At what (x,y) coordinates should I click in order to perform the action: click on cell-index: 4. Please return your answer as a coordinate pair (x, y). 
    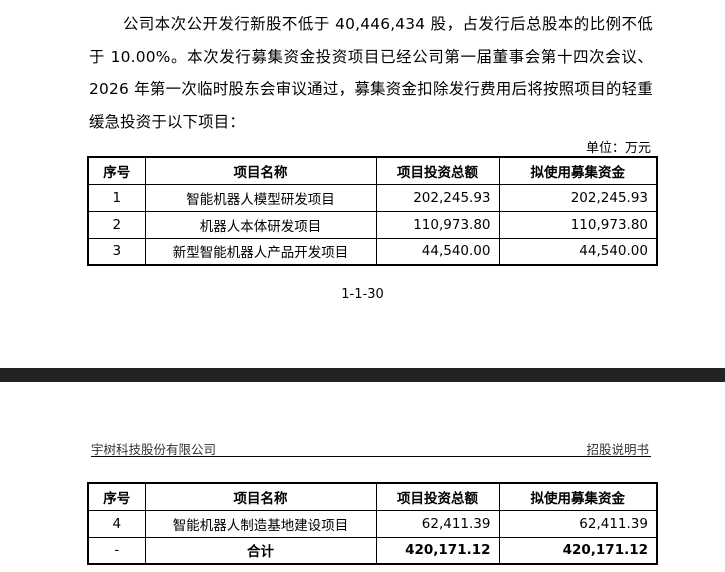
    Looking at the image, I should click on (116, 523).